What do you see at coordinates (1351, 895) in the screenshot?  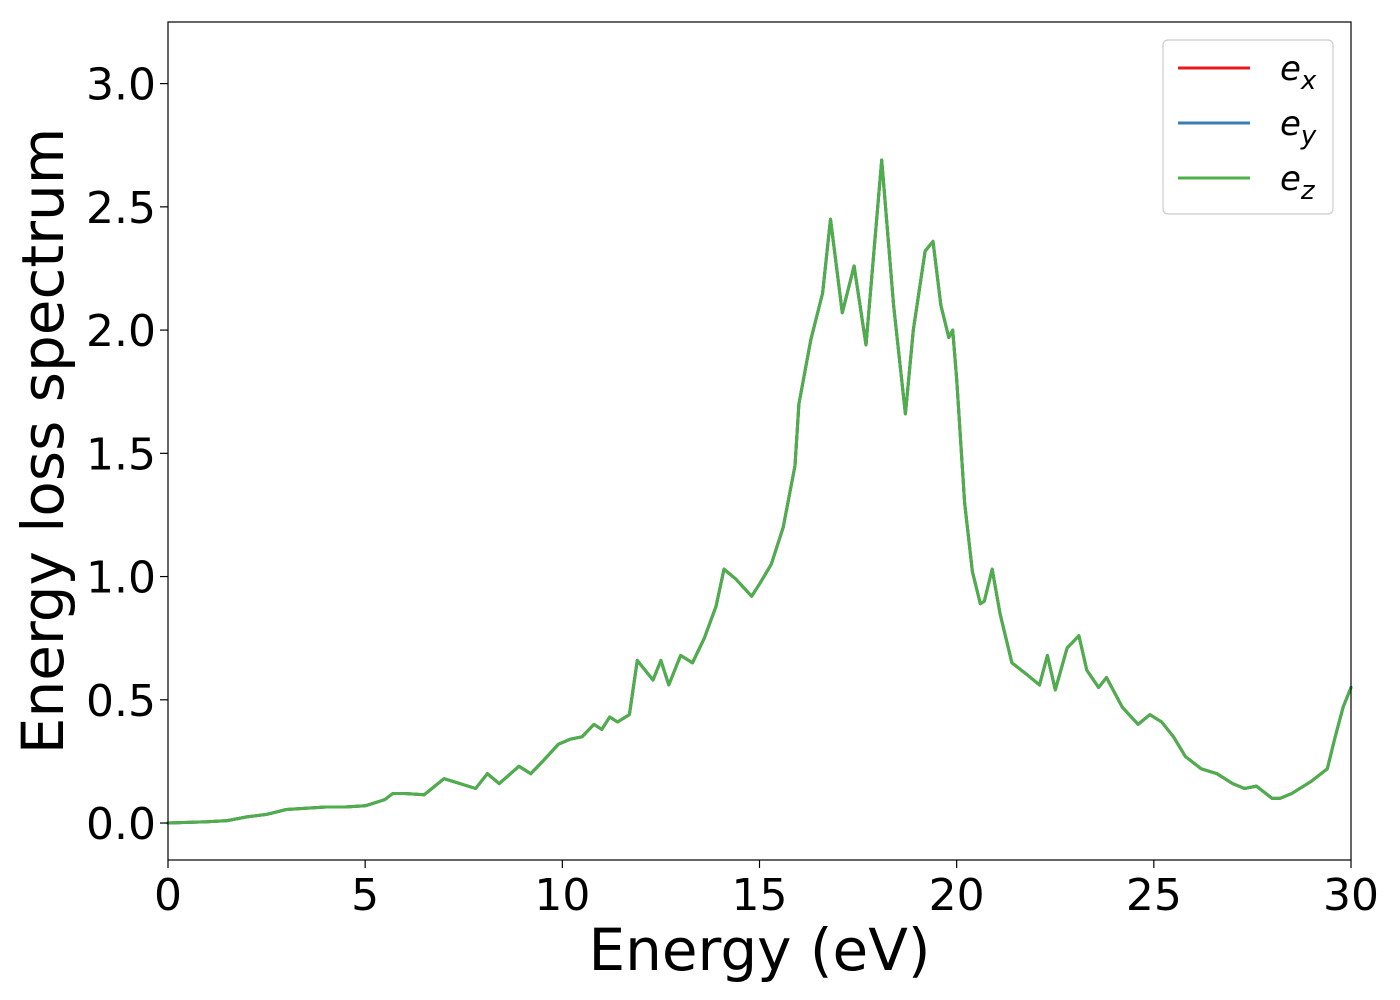 I see `x-tick-label: 30` at bounding box center [1351, 895].